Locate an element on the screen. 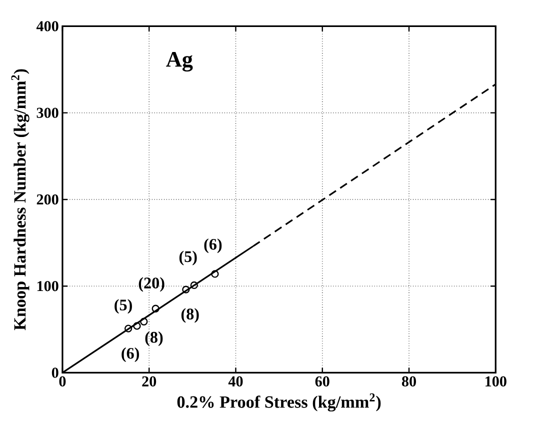 The width and height of the screenshot is (544, 431). x-axis-title: 0.2% Proof Stress (kg/mm$^{2}$) is located at coordinates (279, 402).